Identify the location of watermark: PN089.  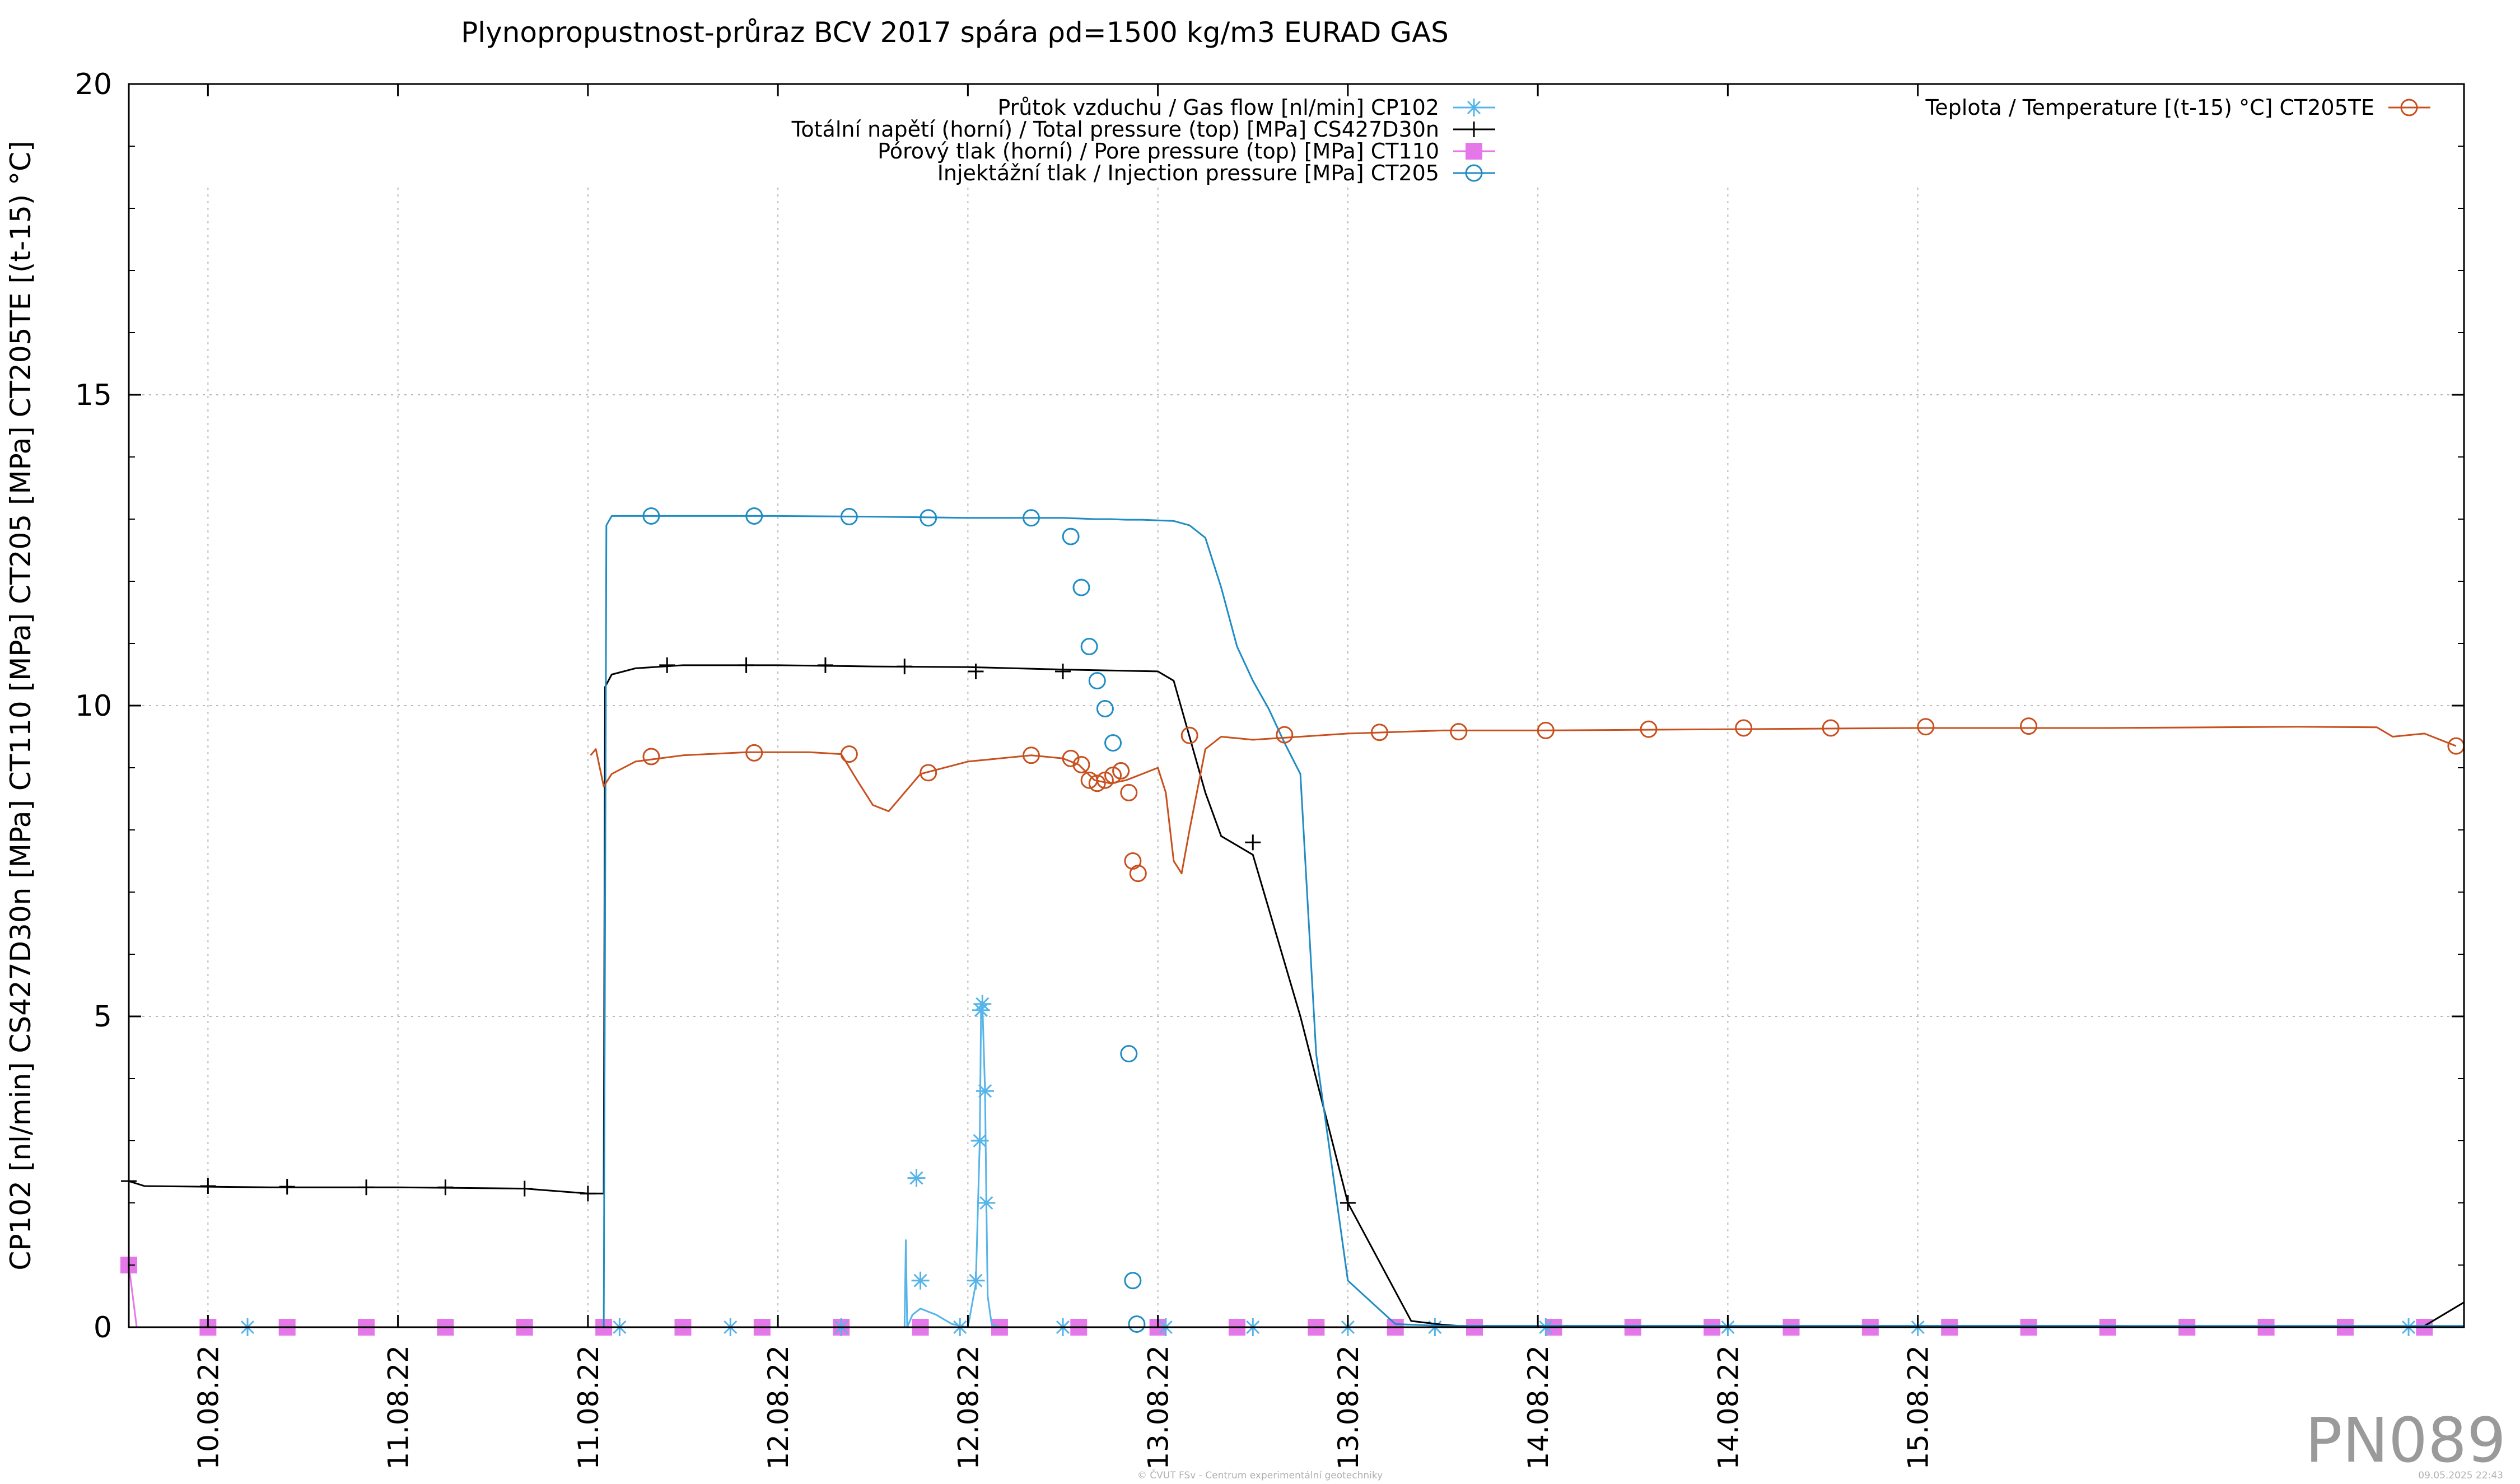
(2406, 1440).